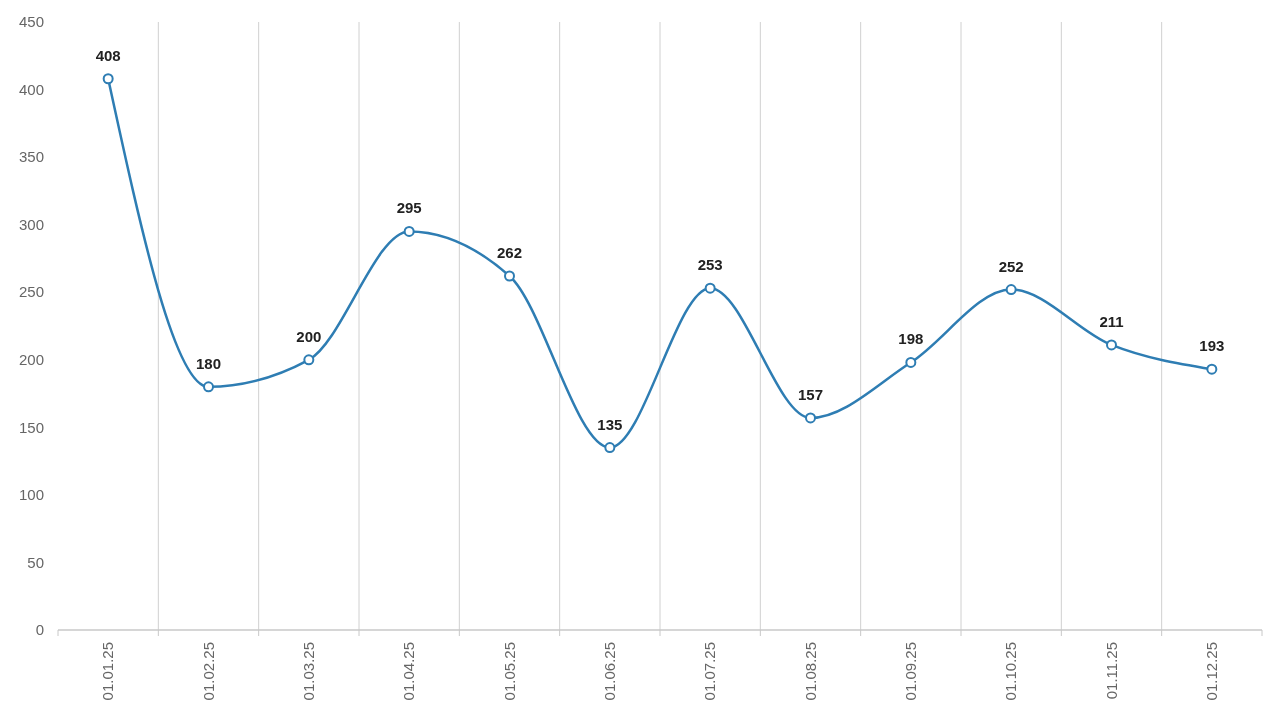 Image resolution: width=1265 pixels, height=720 pixels. I want to click on y-tick-label: 200, so click(31, 360).